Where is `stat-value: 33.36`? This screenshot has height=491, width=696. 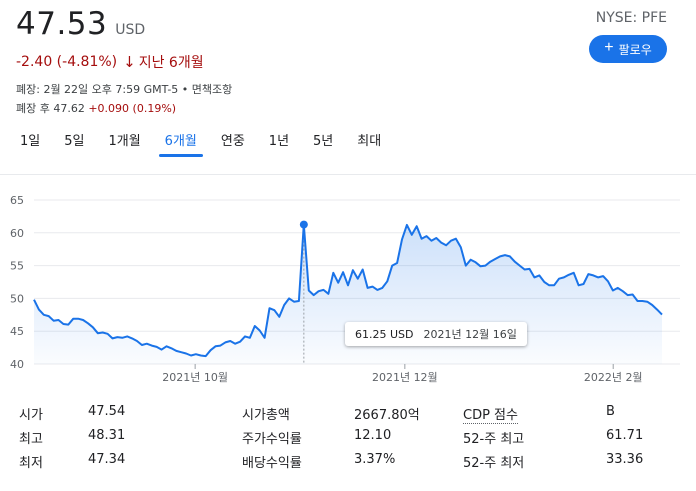
stat-value: 33.36 is located at coordinates (625, 459).